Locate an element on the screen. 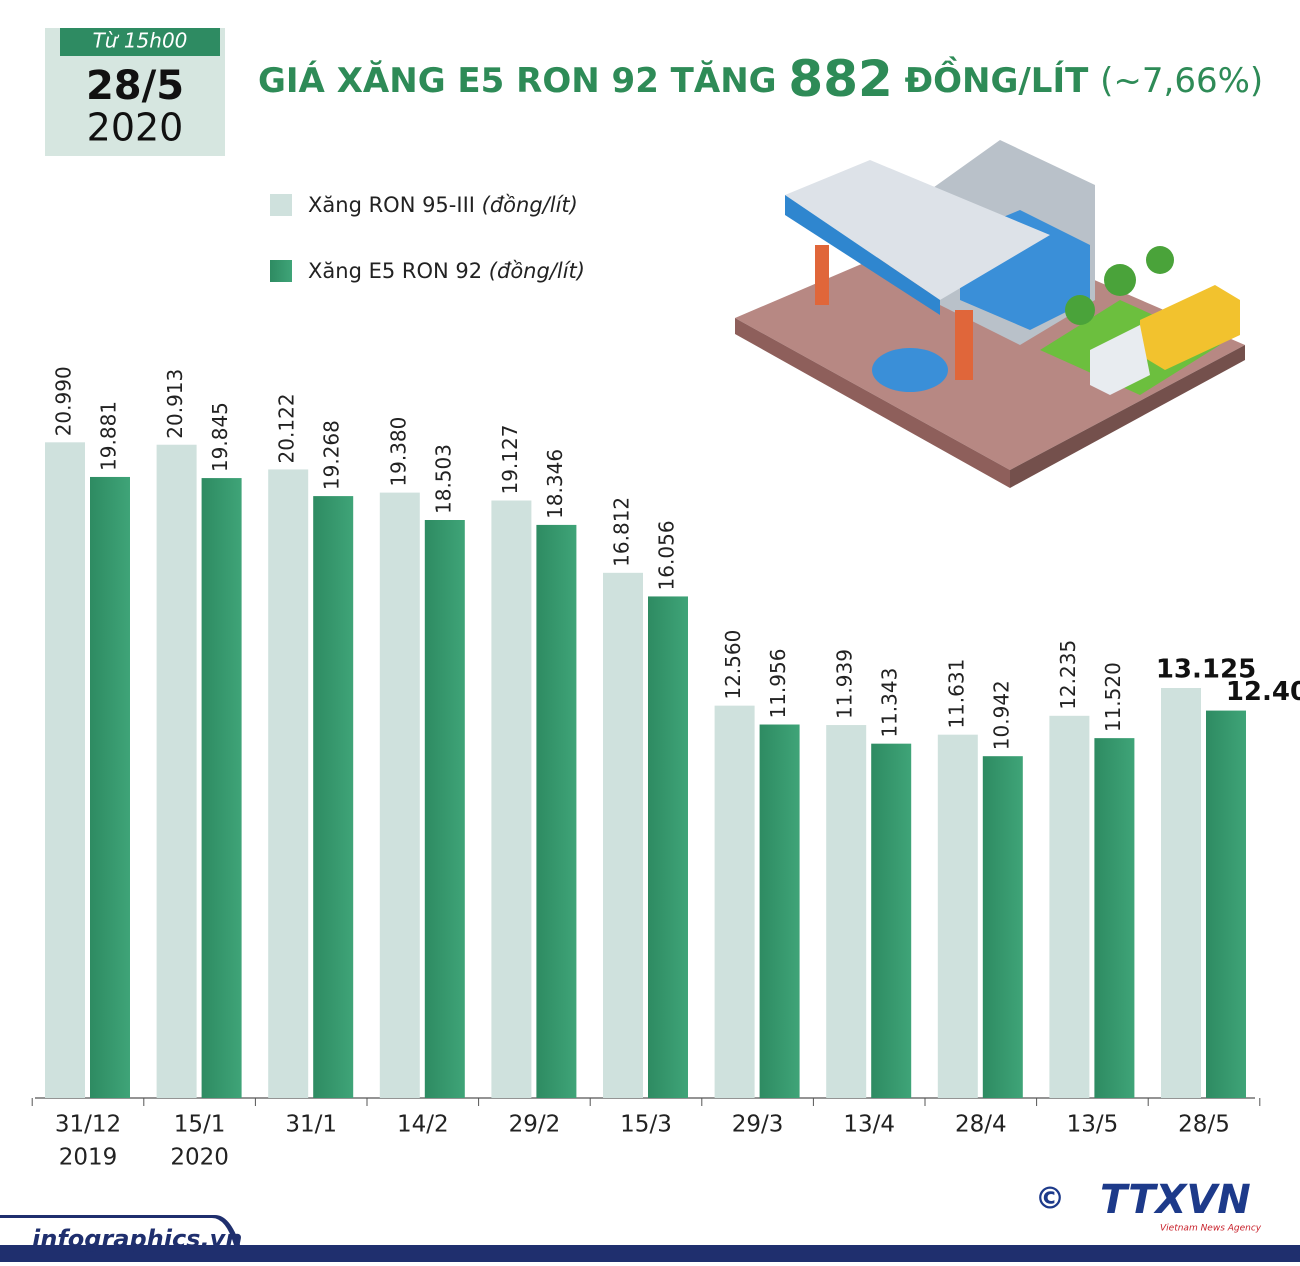 Image resolution: width=1300 pixels, height=1266 pixels. value-label: 18.503 is located at coordinates (443, 479).